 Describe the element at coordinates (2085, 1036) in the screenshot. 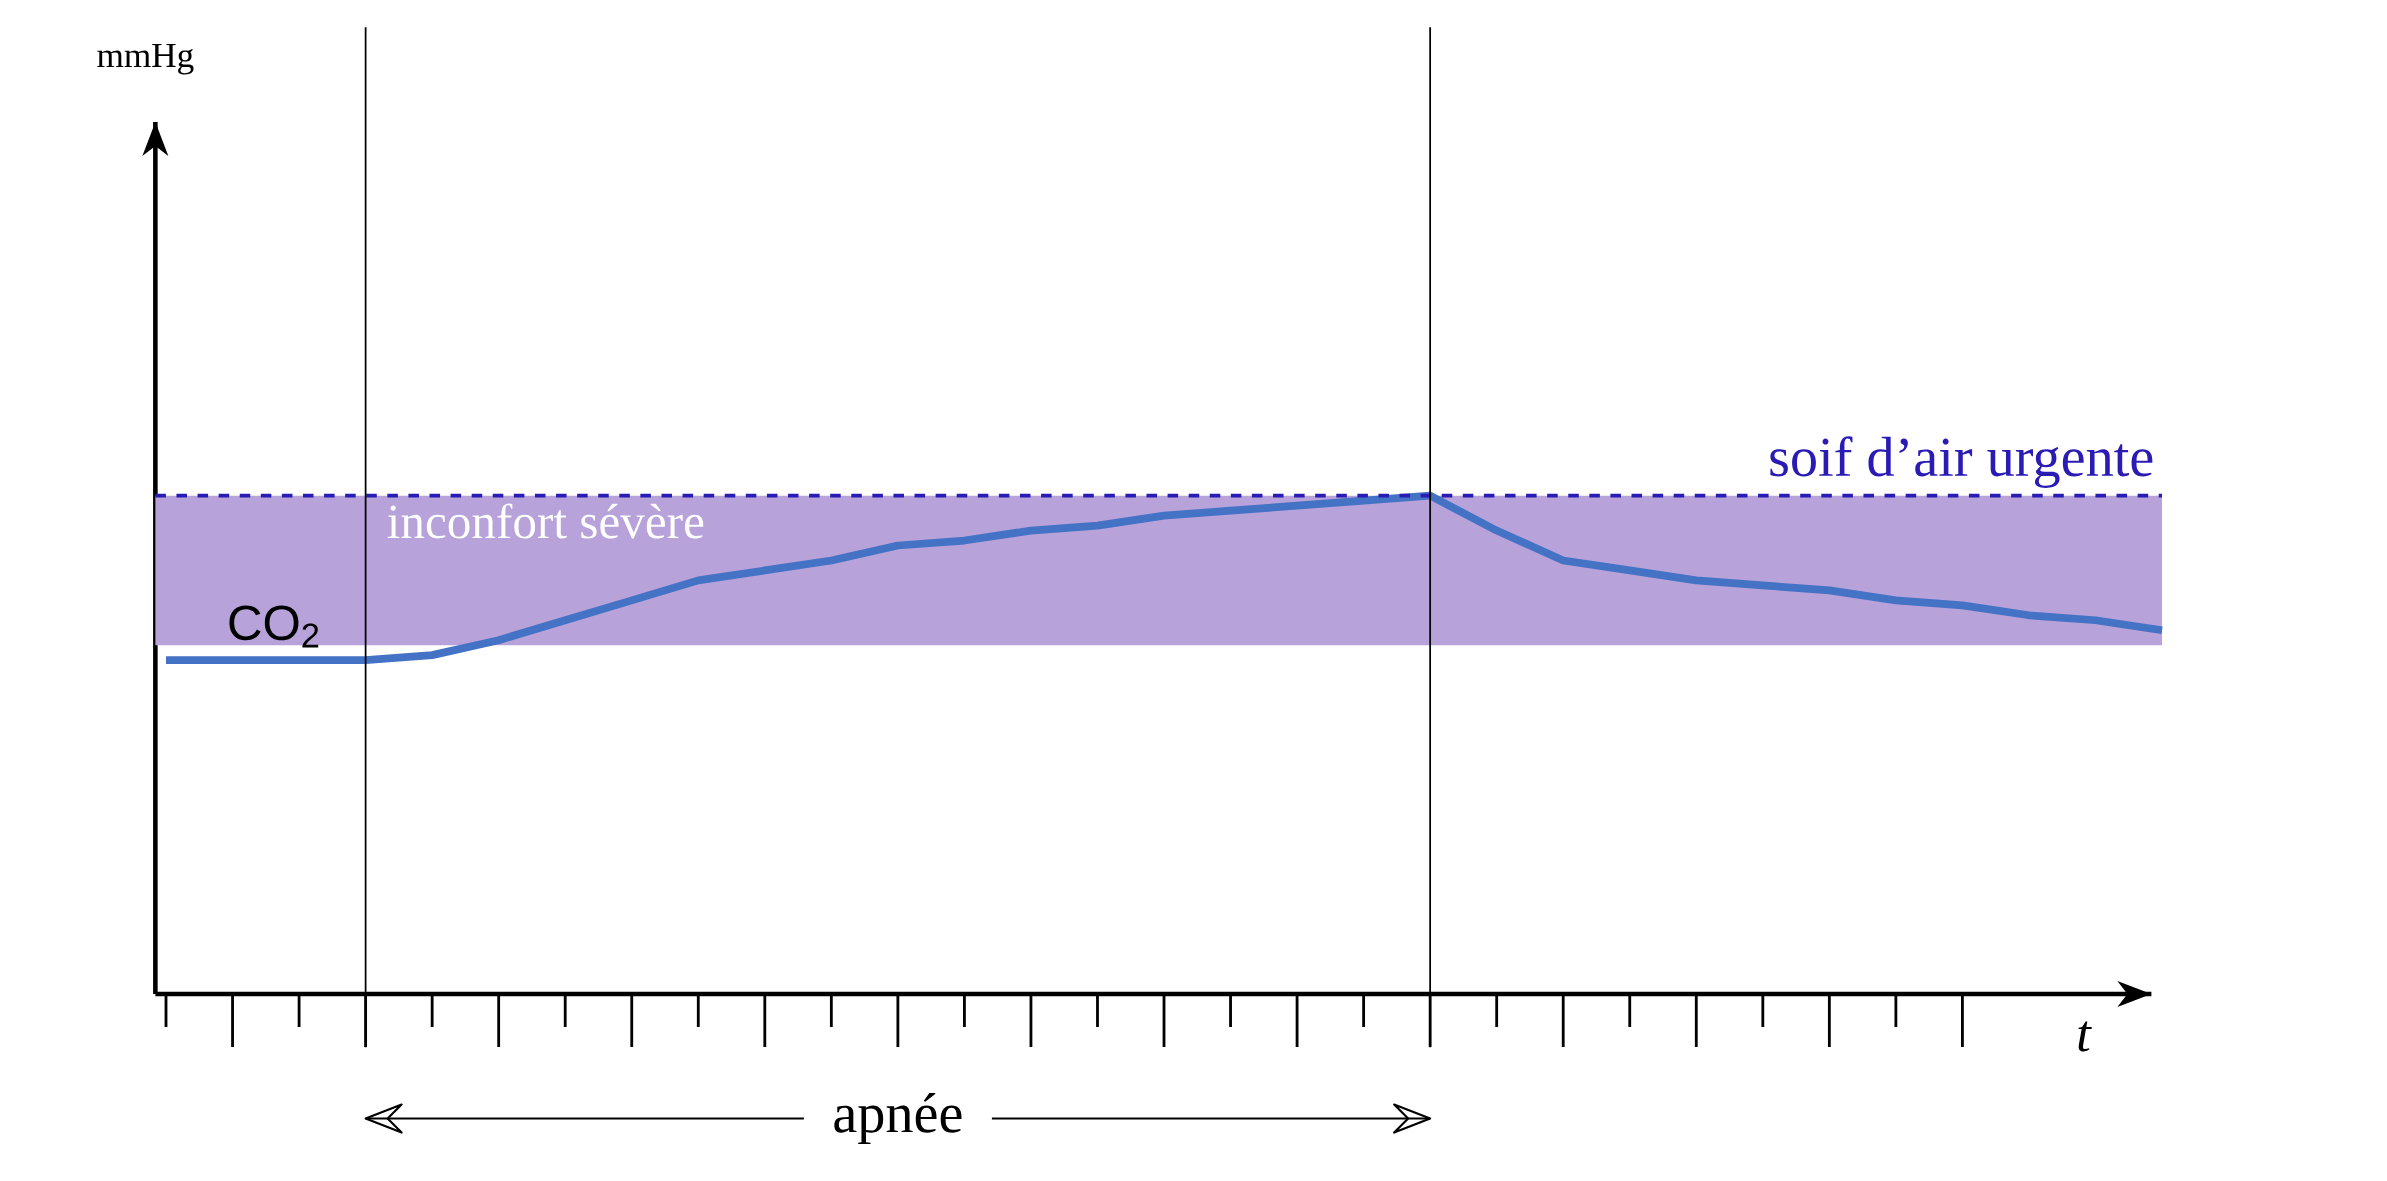

I see `x-axis-title: t` at that location.